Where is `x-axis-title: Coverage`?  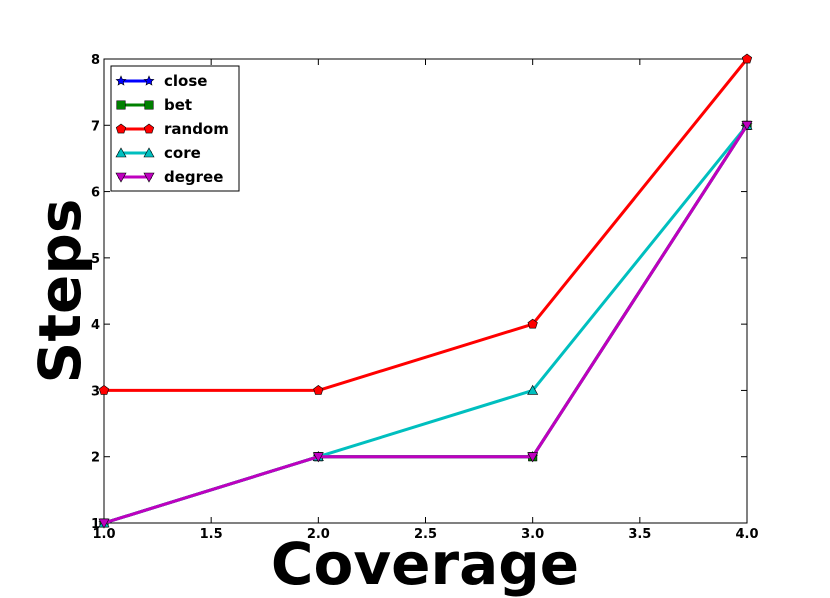
x-axis-title: Coverage is located at coordinates (425, 564).